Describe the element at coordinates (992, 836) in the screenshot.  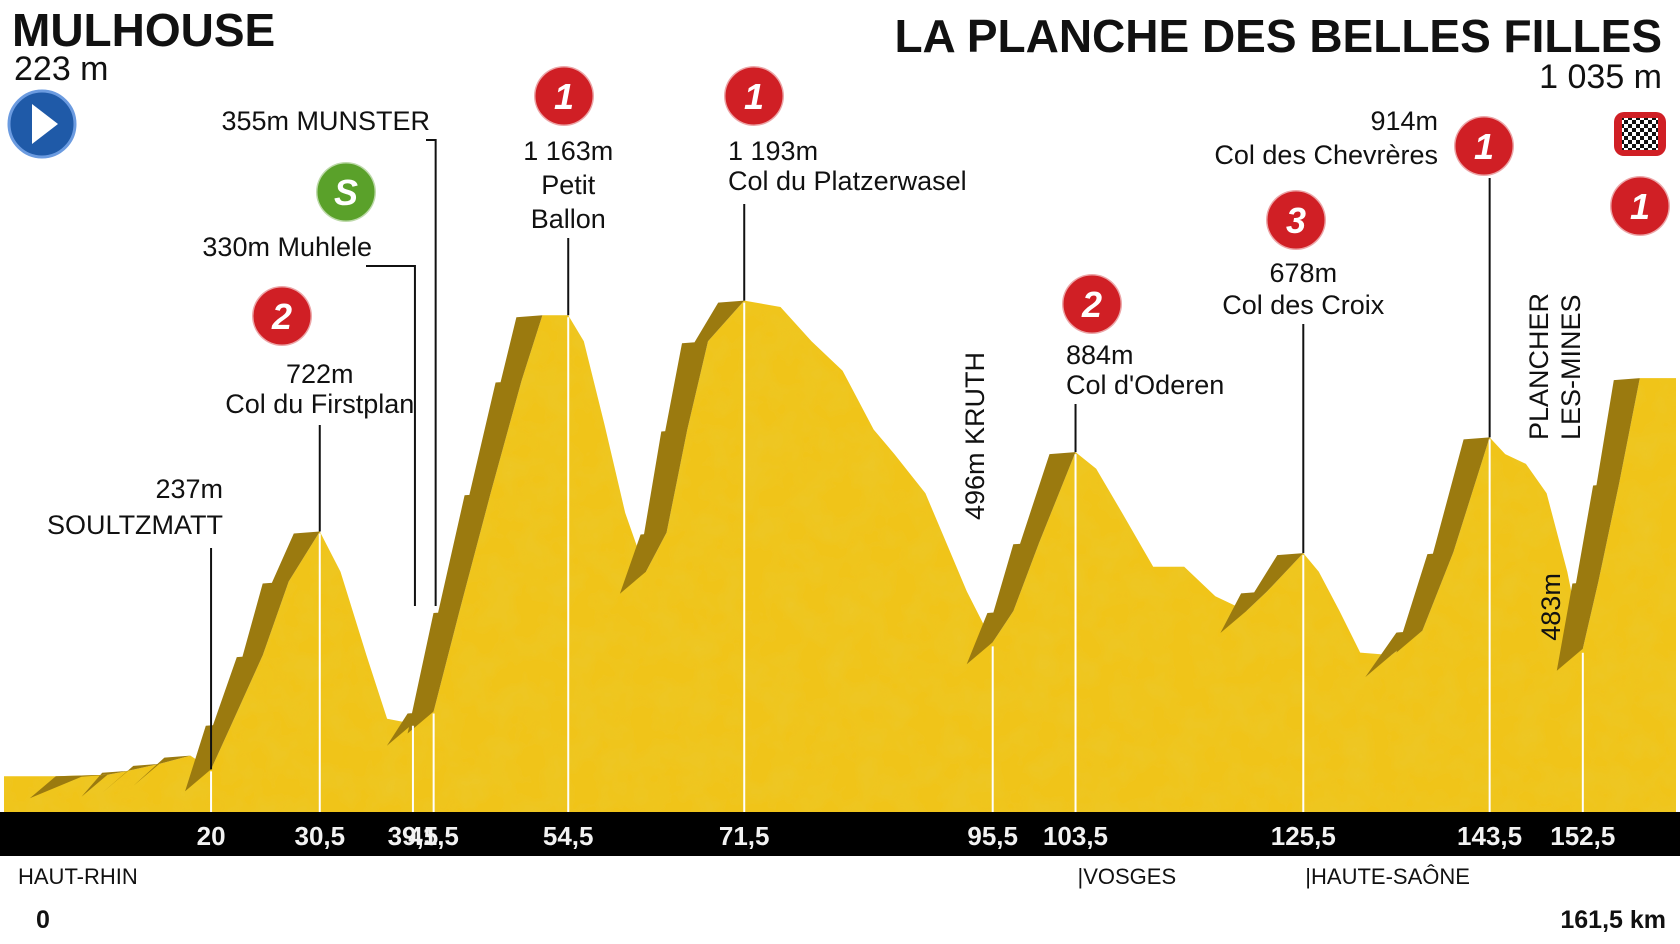
I see `km-tick-label: 95,5` at that location.